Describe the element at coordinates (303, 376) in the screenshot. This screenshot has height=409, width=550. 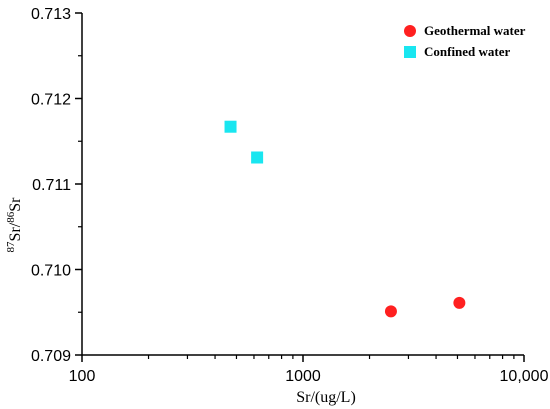
I see `x-tick-label: 1000` at that location.